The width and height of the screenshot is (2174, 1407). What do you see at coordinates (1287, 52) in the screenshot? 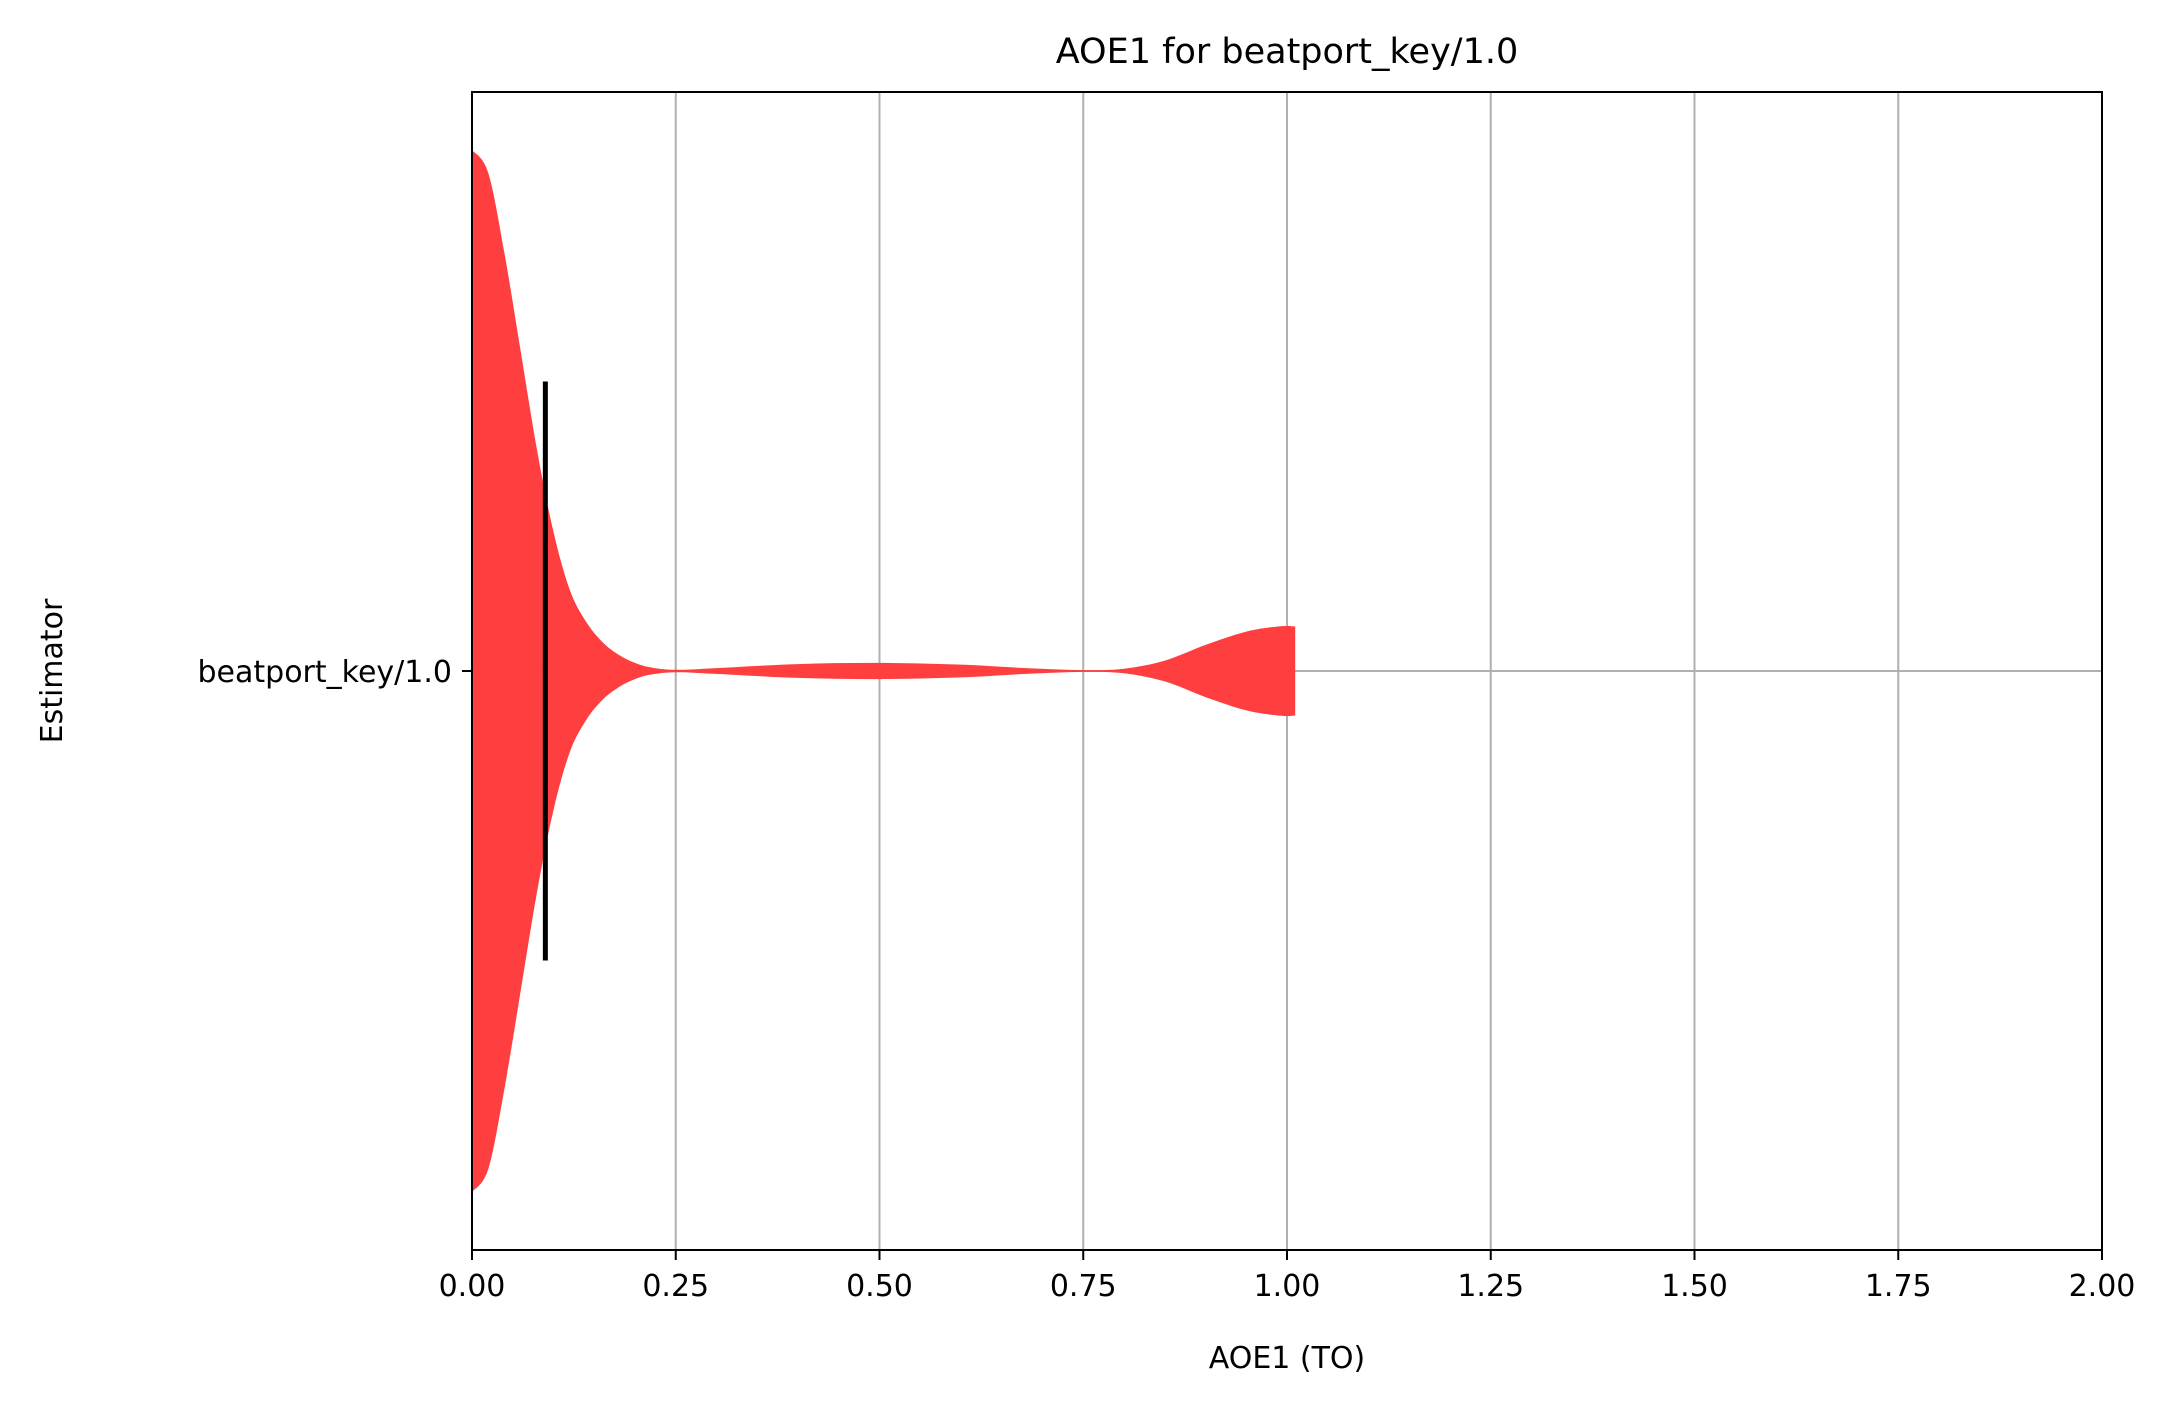
I see `chart-title: AOE1 for beatport_key/1.0` at bounding box center [1287, 52].